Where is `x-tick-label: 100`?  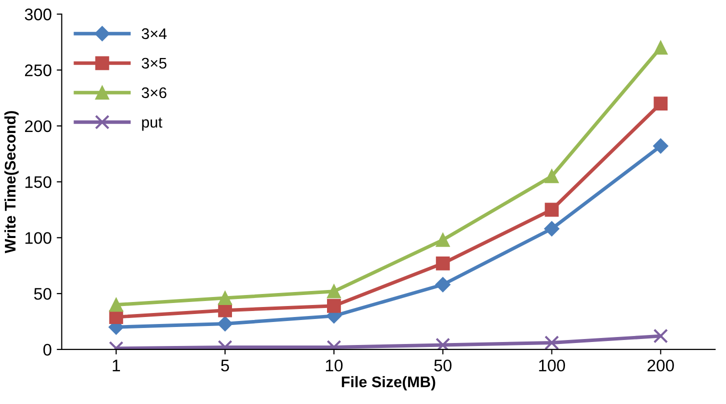 x-tick-label: 100 is located at coordinates (552, 366).